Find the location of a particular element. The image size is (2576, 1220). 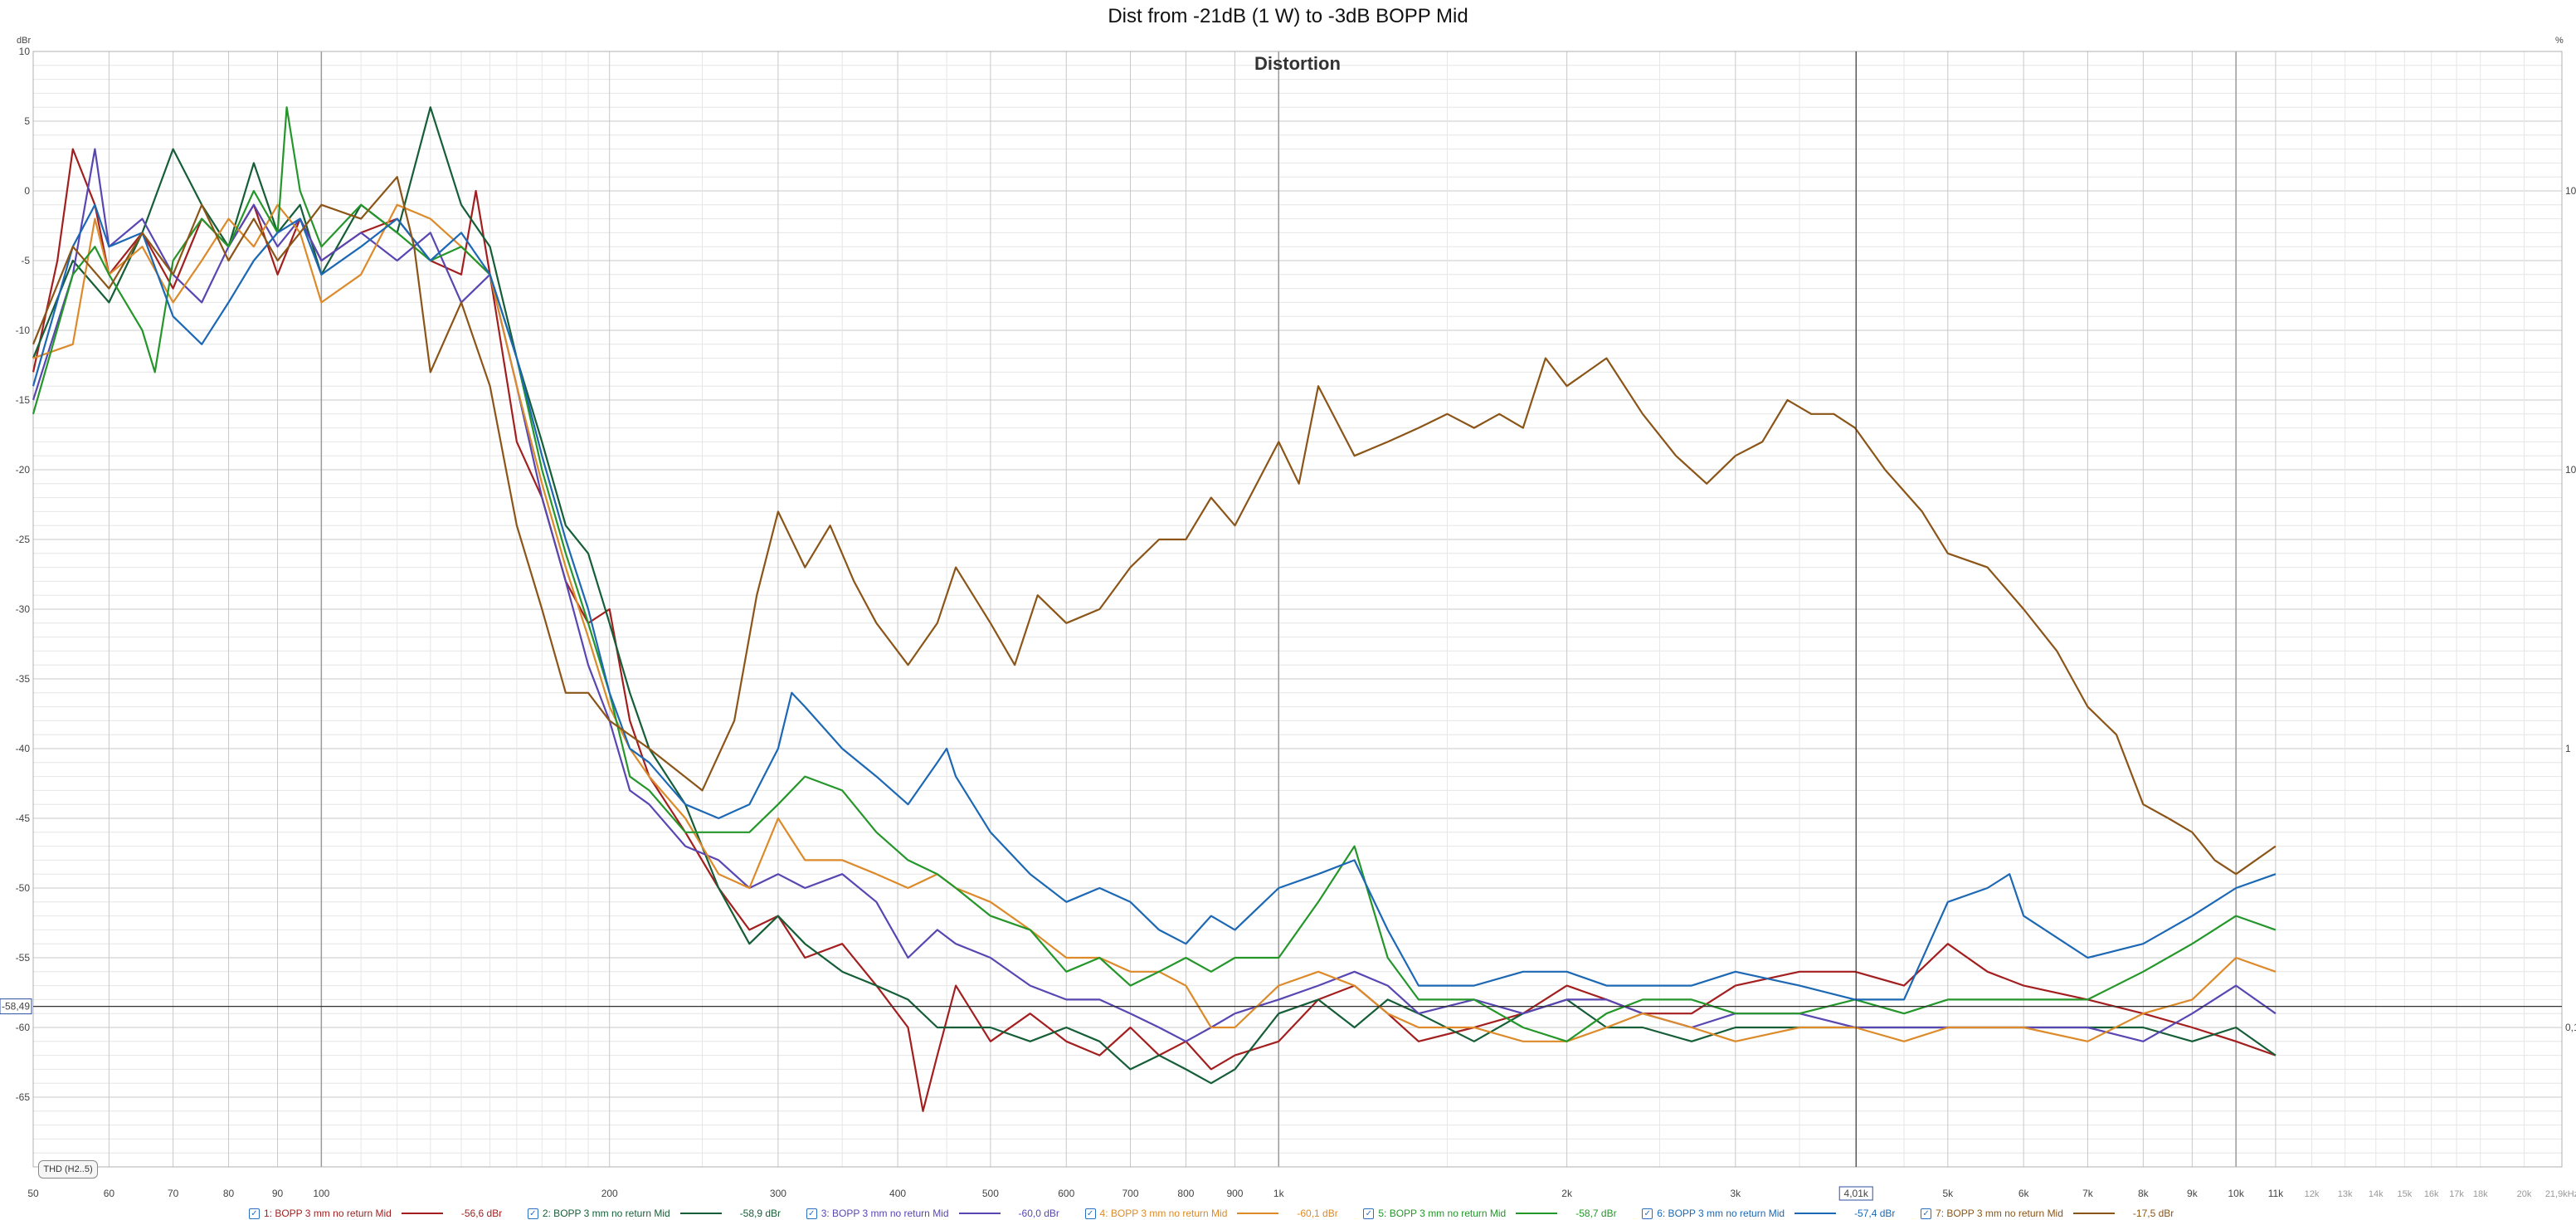

y-tick-label: -5 is located at coordinates (25, 260).